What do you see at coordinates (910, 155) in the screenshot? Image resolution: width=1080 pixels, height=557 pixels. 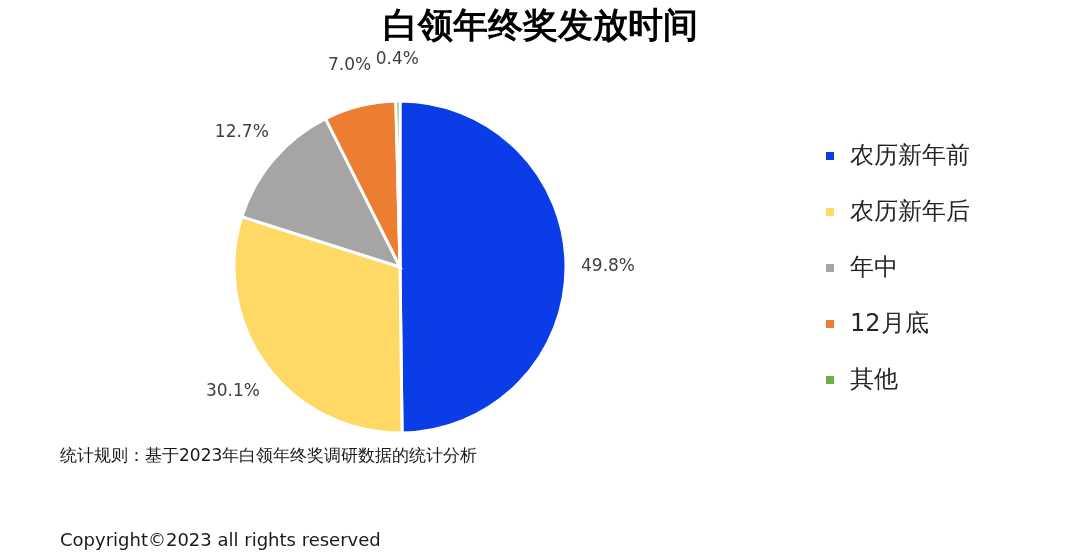 I see `legend-label: 农历新年前` at bounding box center [910, 155].